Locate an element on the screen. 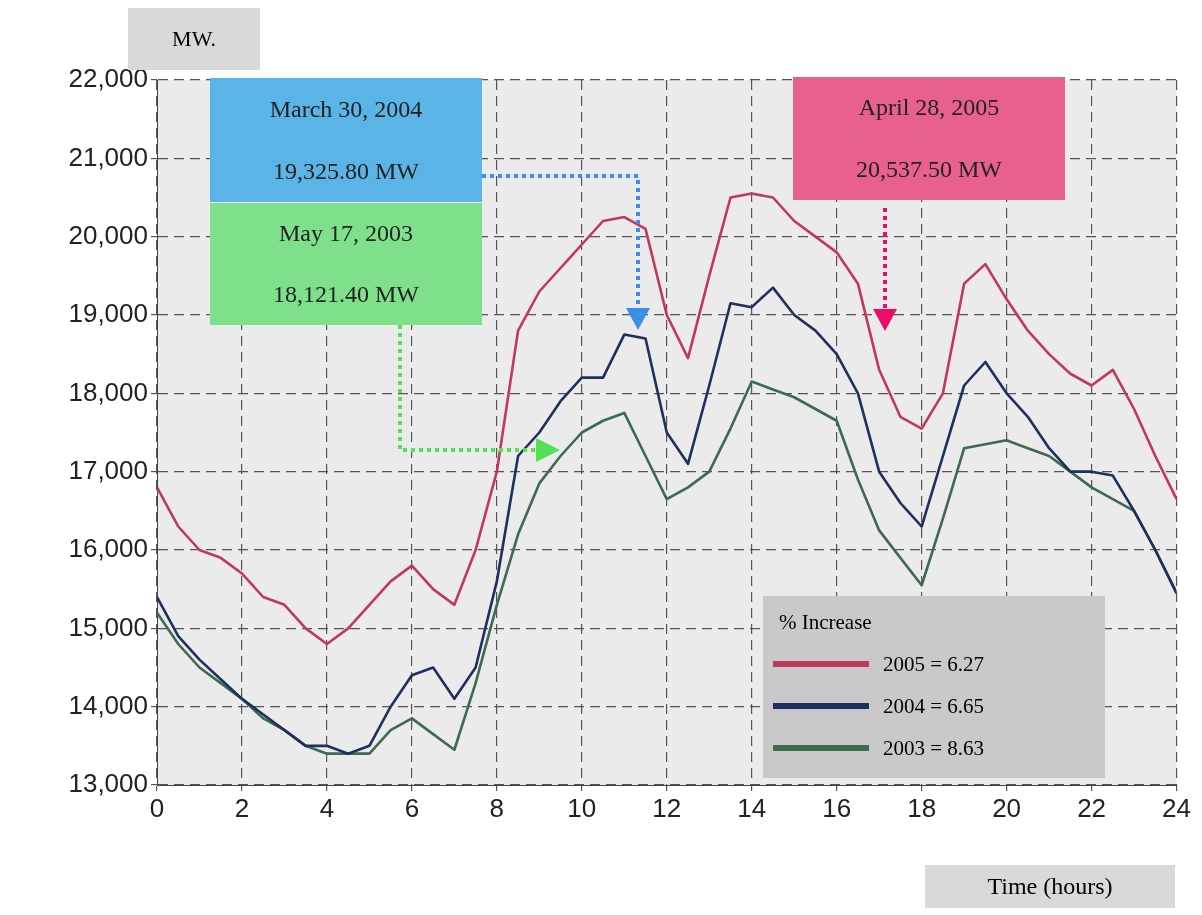 This screenshot has width=1202, height=915. x-tick-label: 16 is located at coordinates (837, 807).